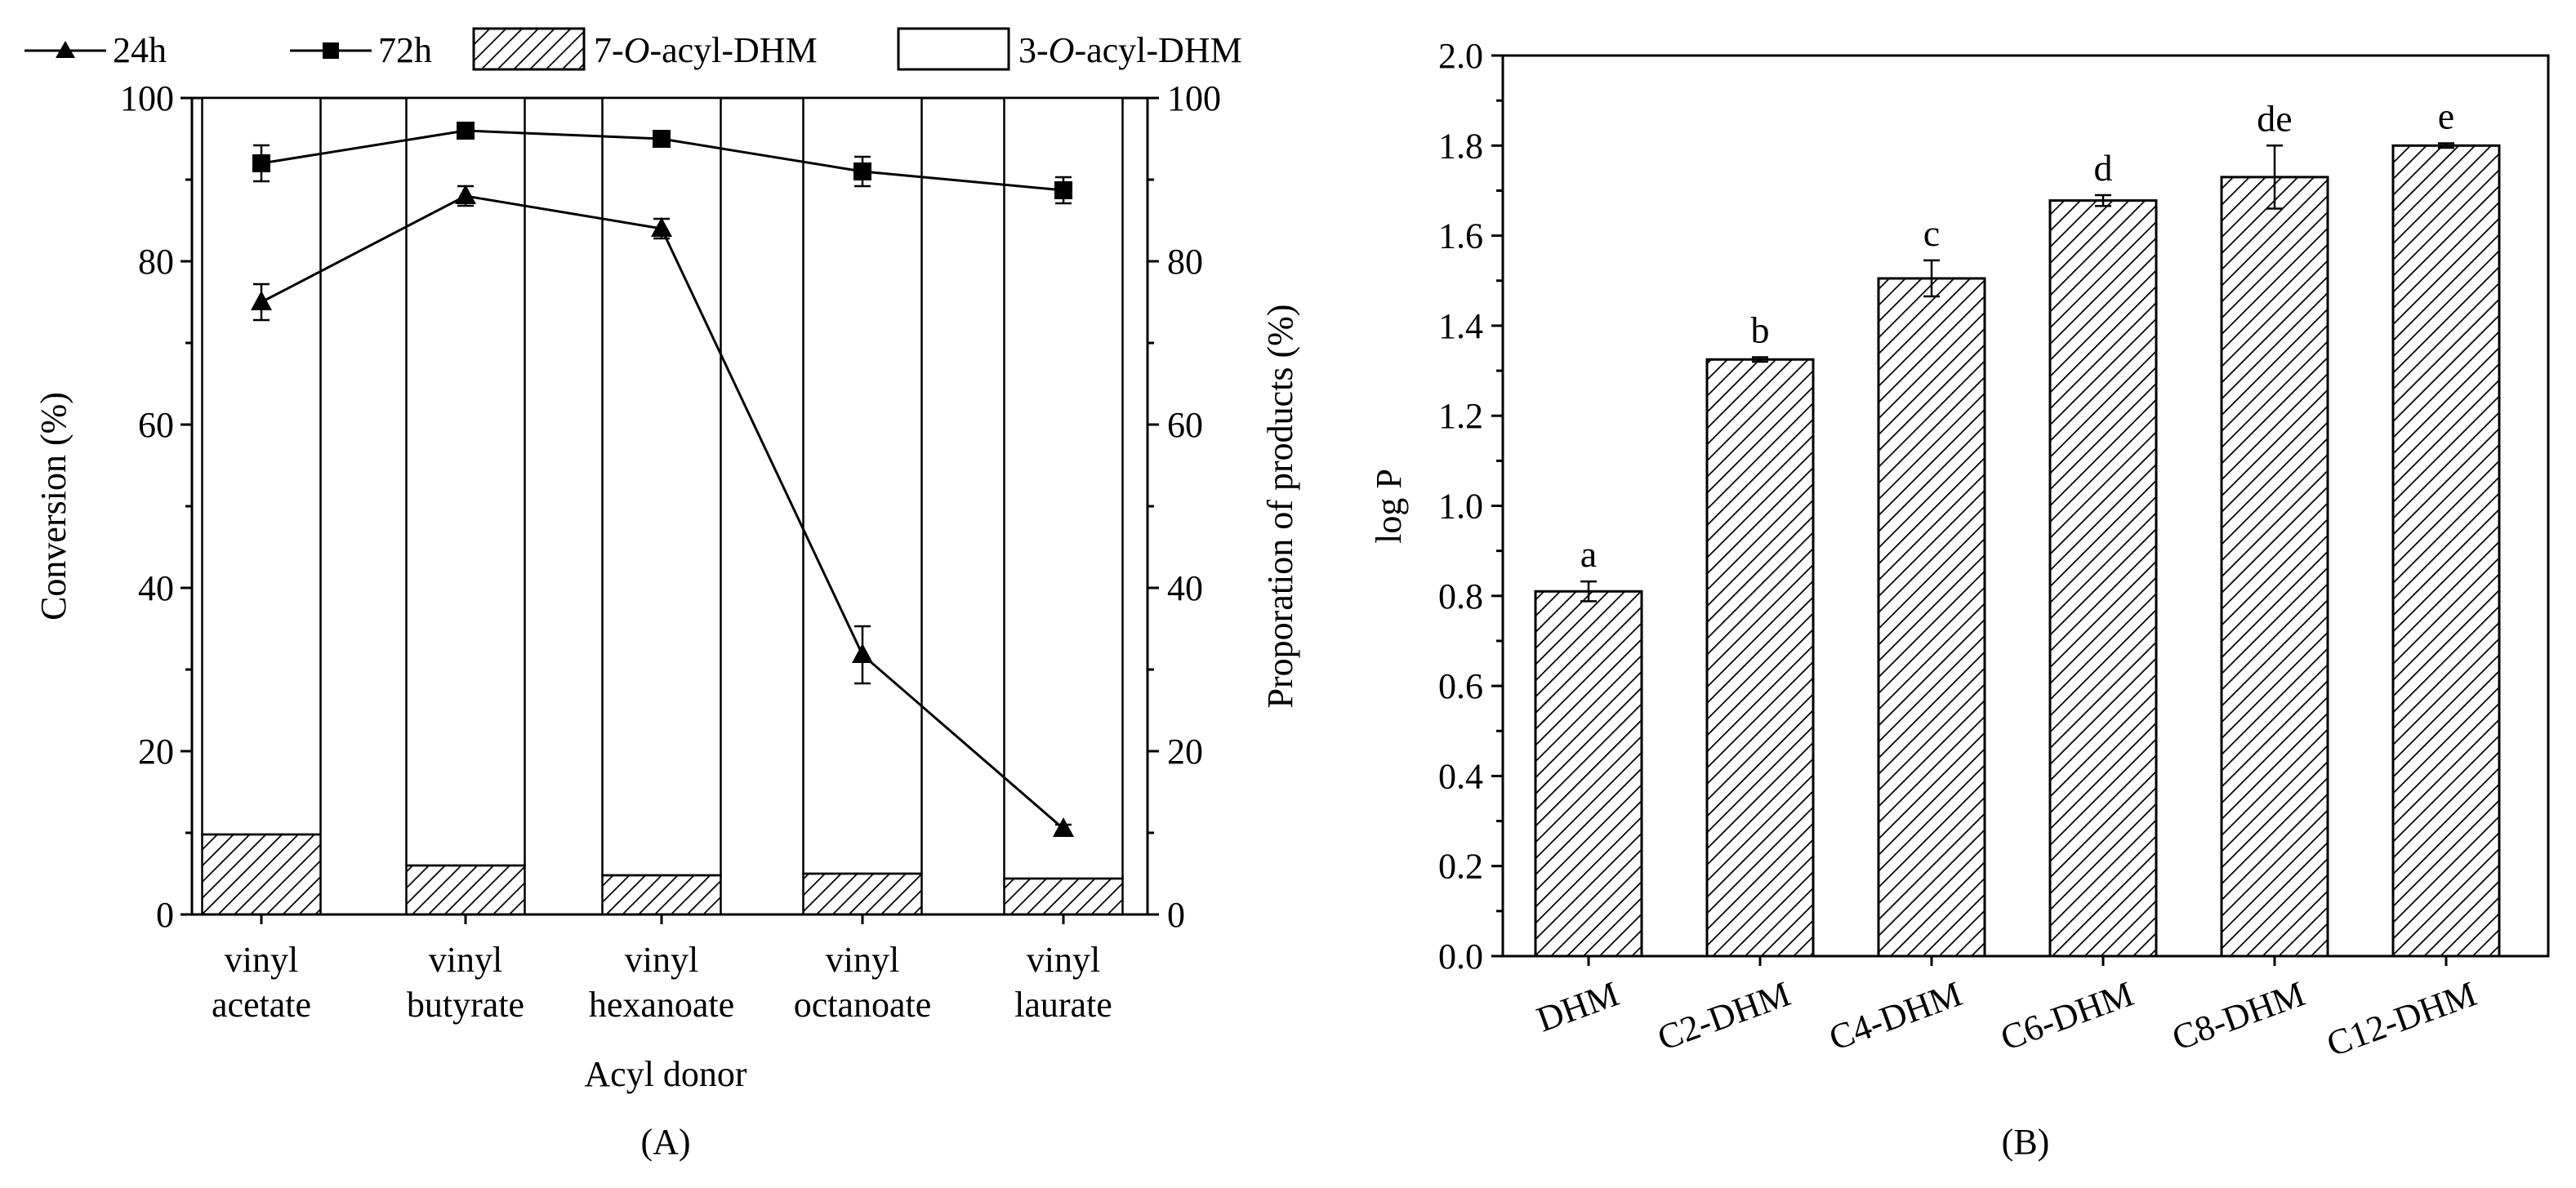  What do you see at coordinates (53, 506) in the screenshot?
I see `panel-a-y-left-label: Conversion (%)` at bounding box center [53, 506].